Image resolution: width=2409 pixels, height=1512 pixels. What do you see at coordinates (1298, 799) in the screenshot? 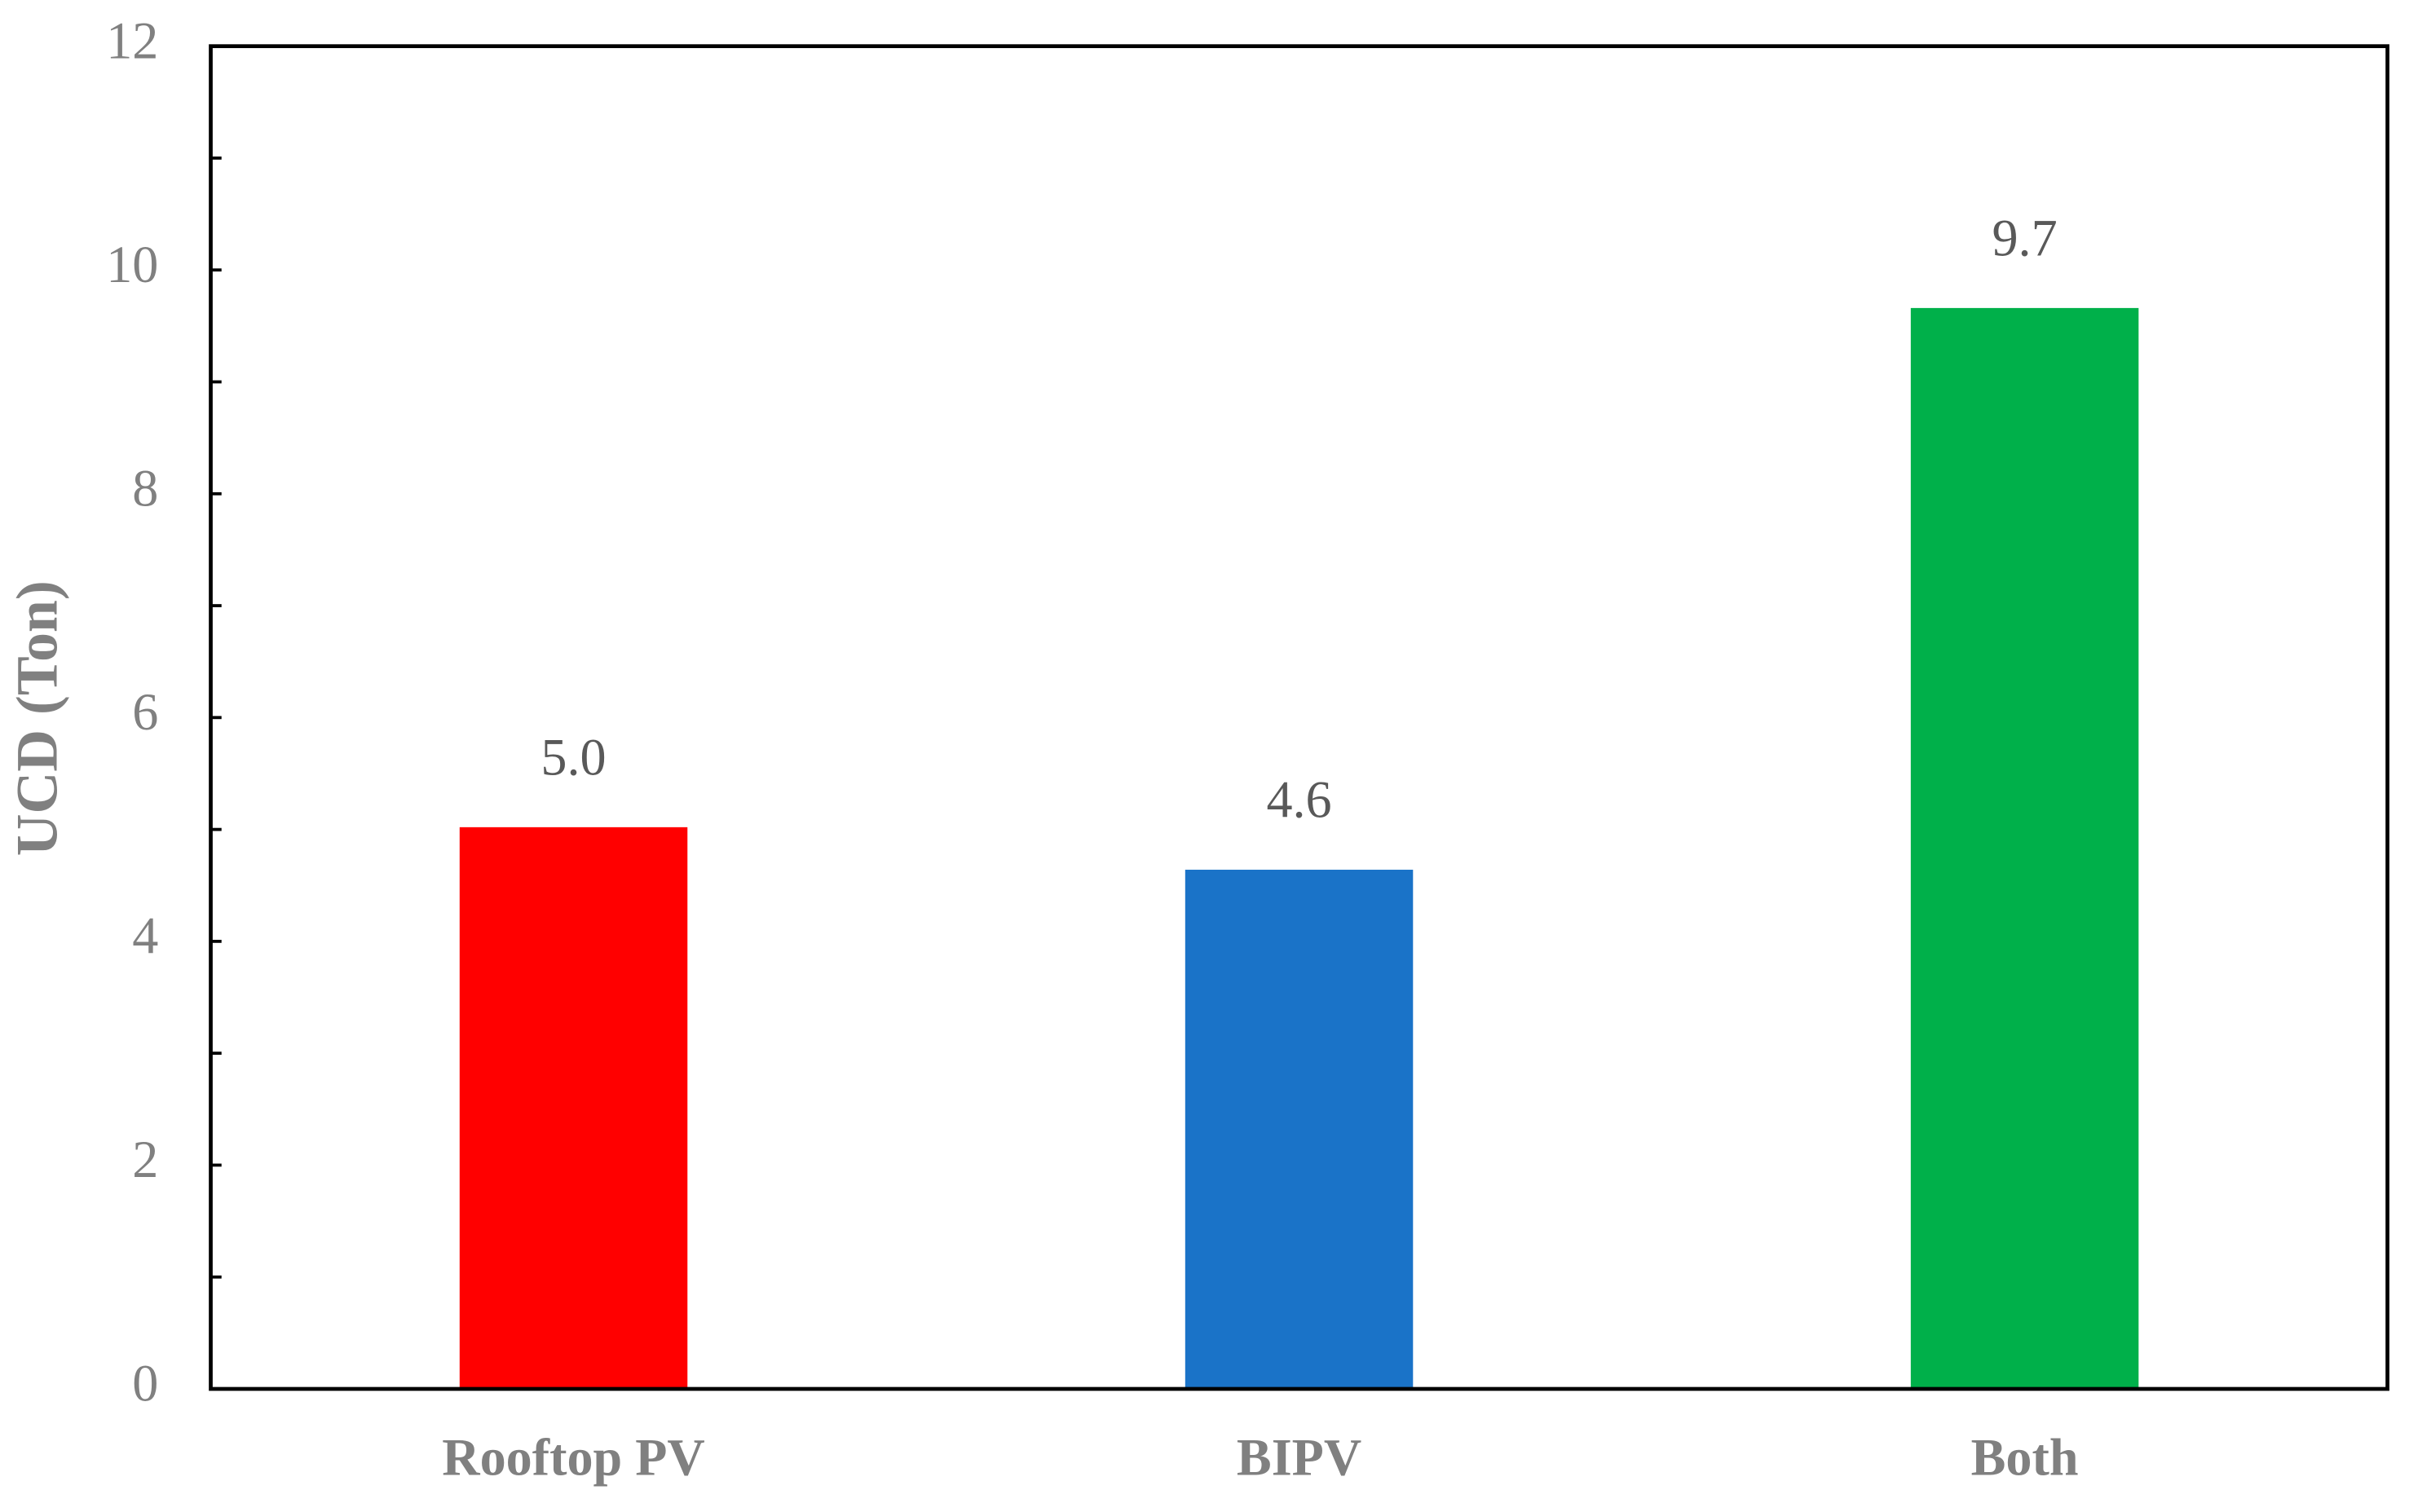
I see `value-label: 4.6` at bounding box center [1298, 799].